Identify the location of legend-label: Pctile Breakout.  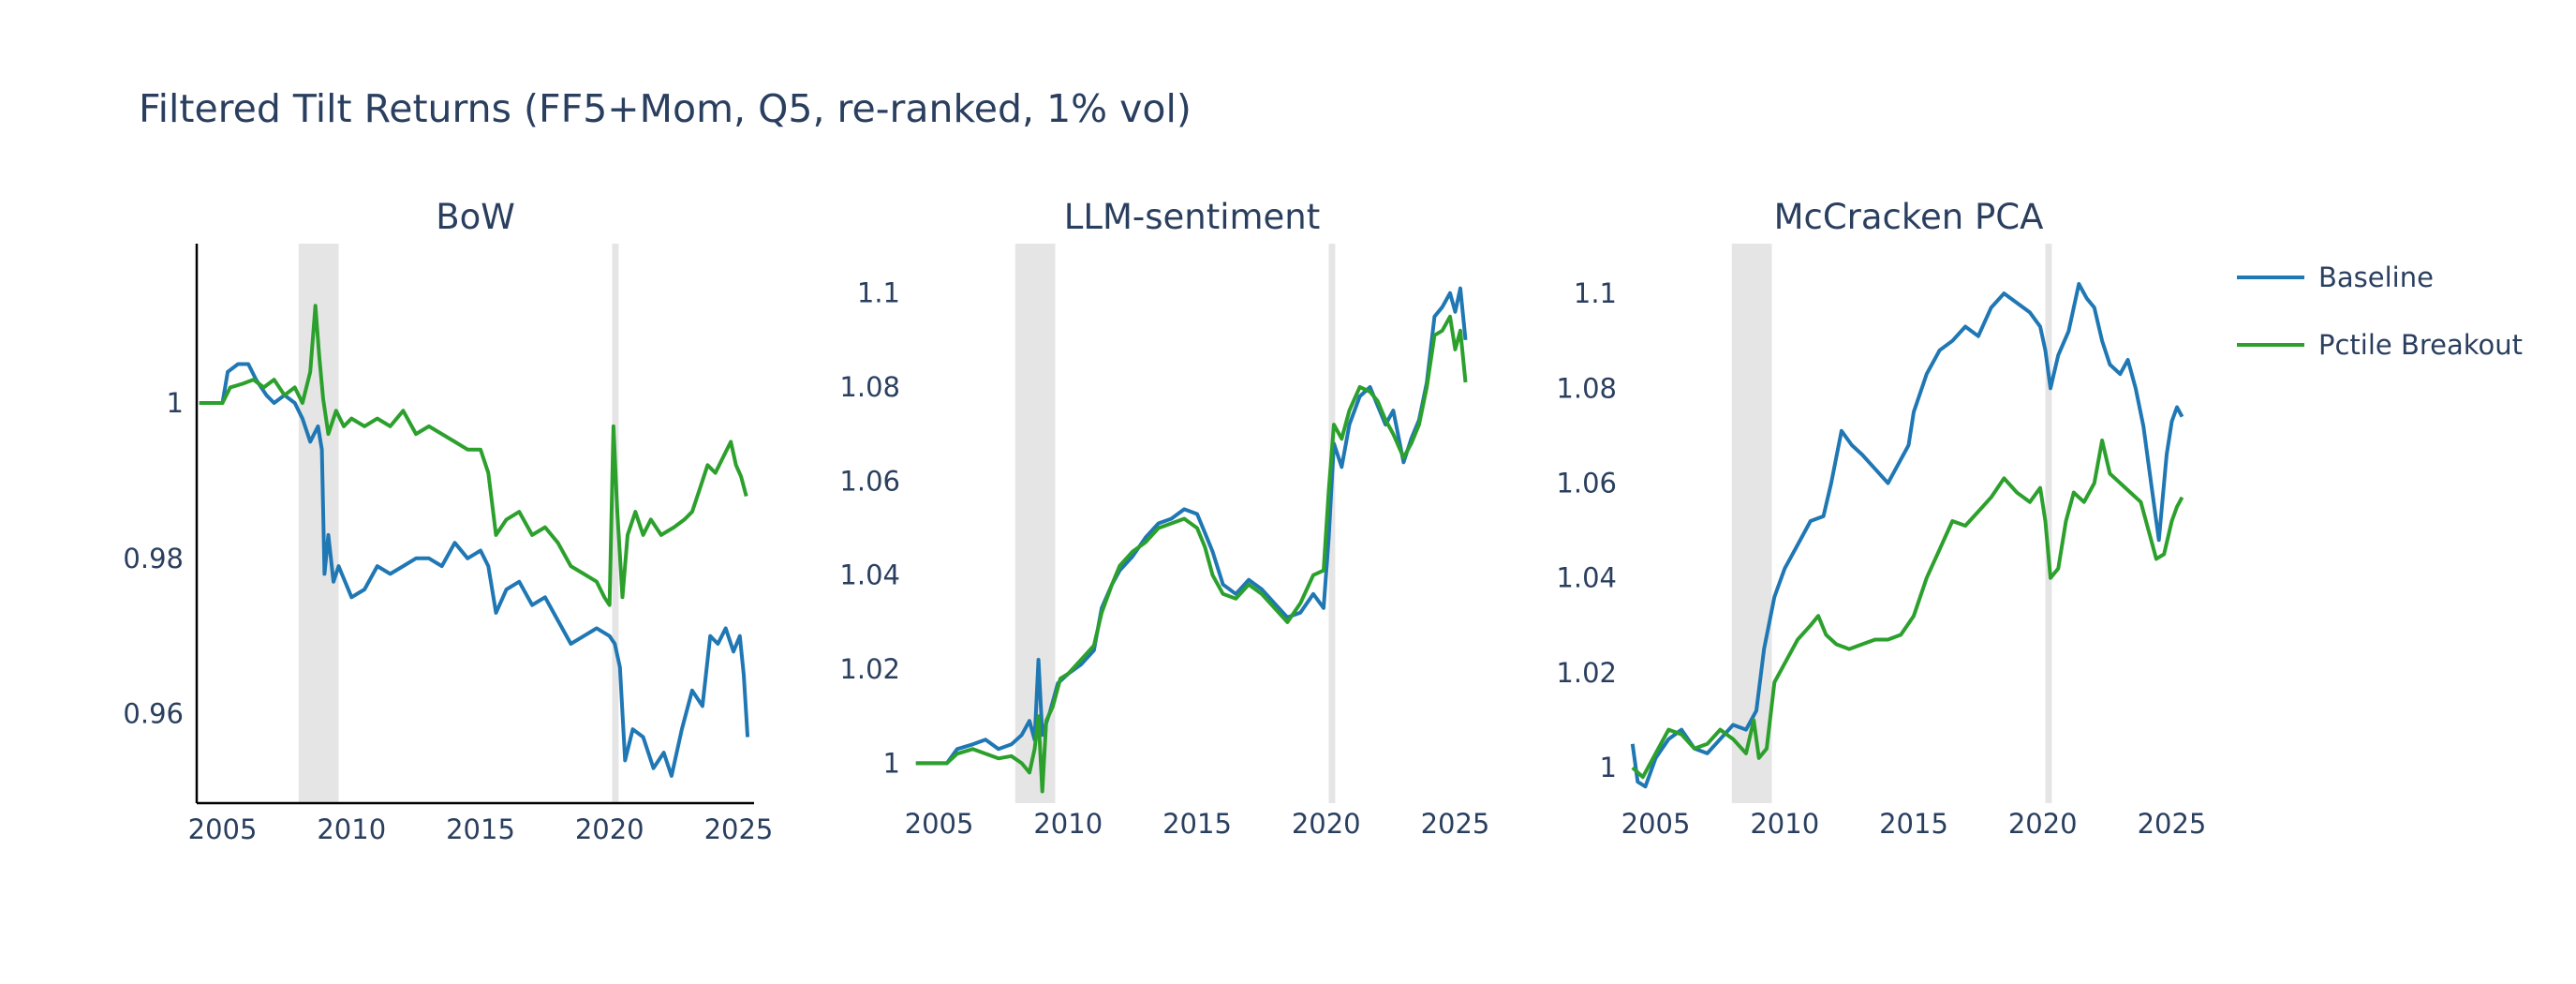
(2420, 345).